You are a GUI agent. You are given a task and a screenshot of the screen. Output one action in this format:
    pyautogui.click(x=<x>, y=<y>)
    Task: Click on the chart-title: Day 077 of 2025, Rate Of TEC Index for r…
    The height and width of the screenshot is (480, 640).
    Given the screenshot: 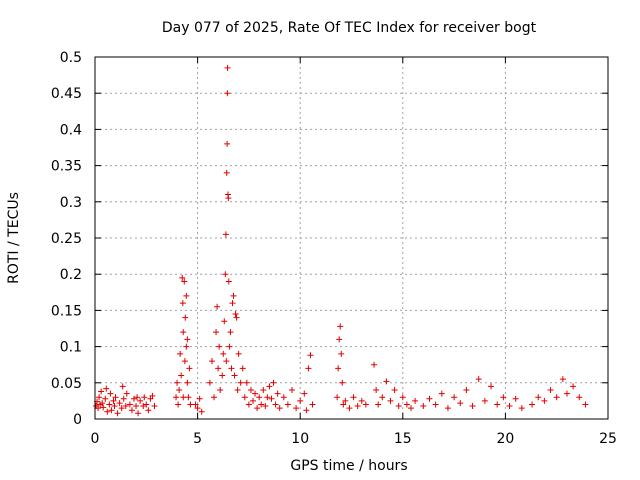 What is the action you would take?
    pyautogui.click(x=349, y=28)
    